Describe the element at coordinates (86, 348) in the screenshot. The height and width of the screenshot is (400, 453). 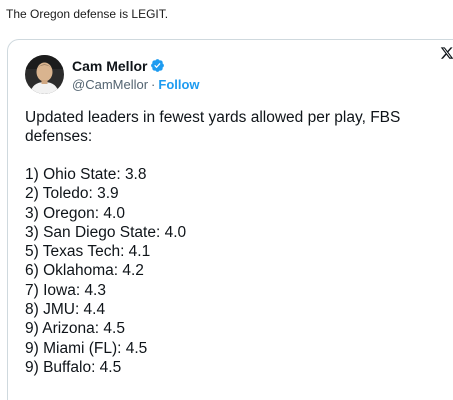
I see `leader-item: 9) Miami (FL): 4.5` at that location.